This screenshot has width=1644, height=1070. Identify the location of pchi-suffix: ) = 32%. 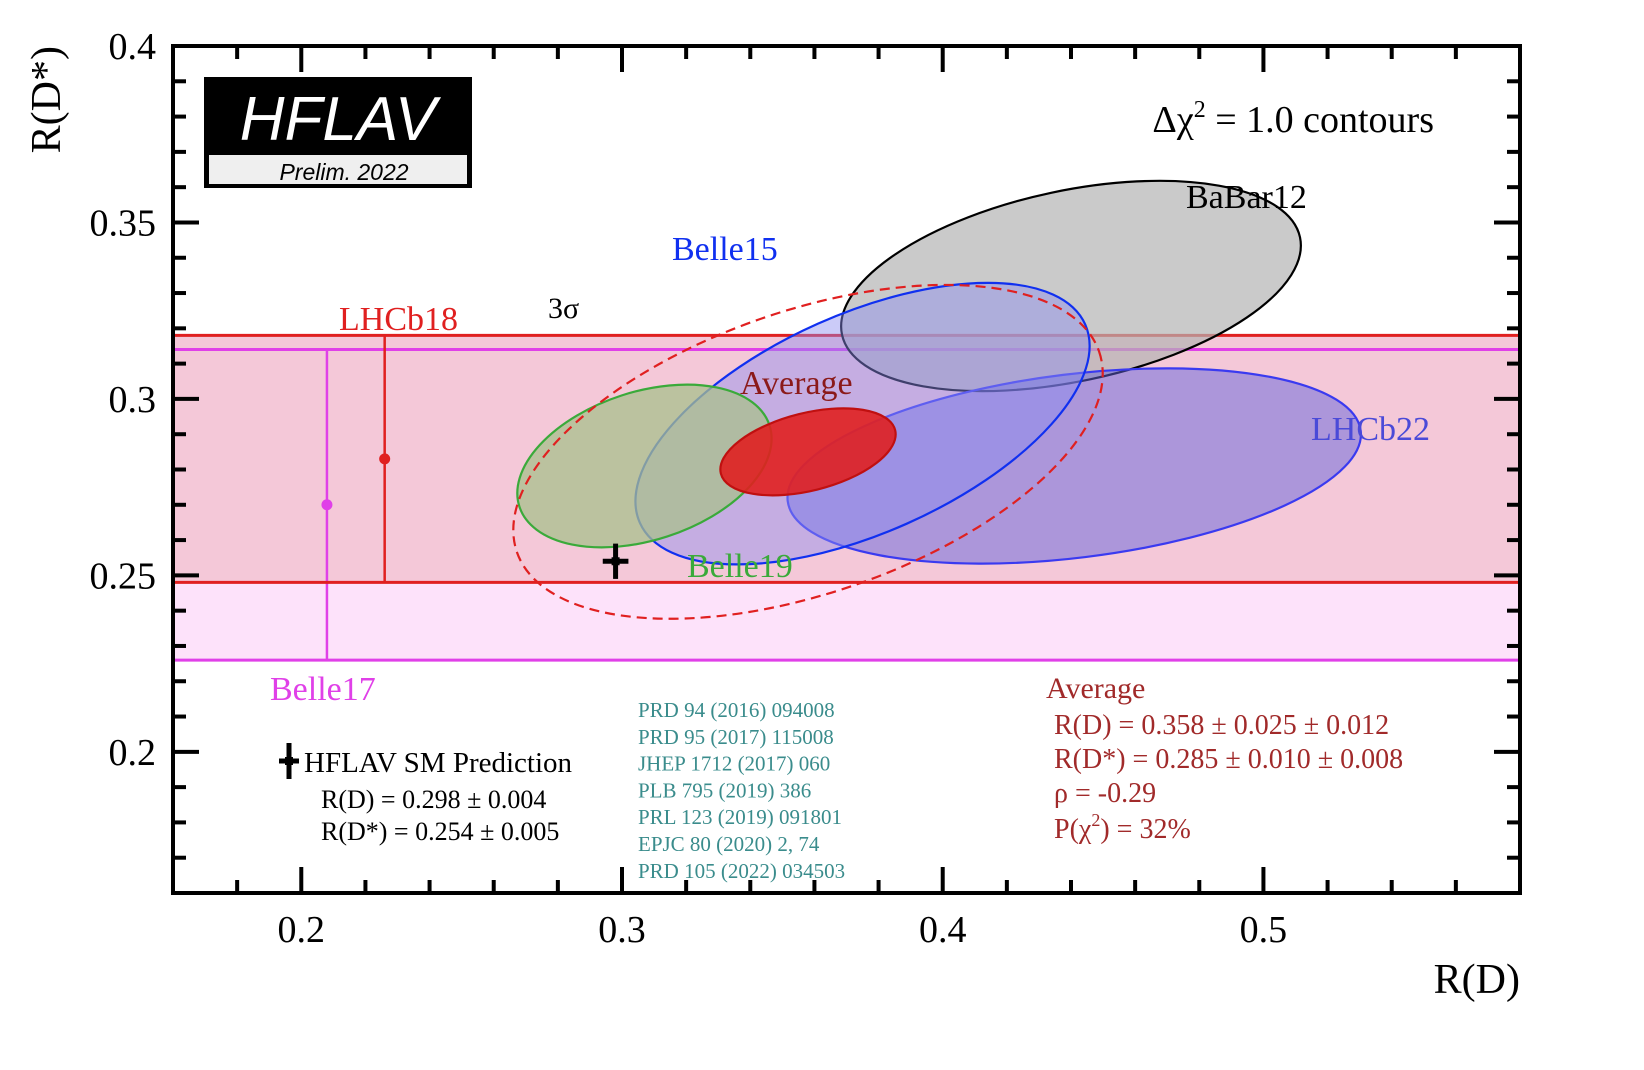
(1145, 829).